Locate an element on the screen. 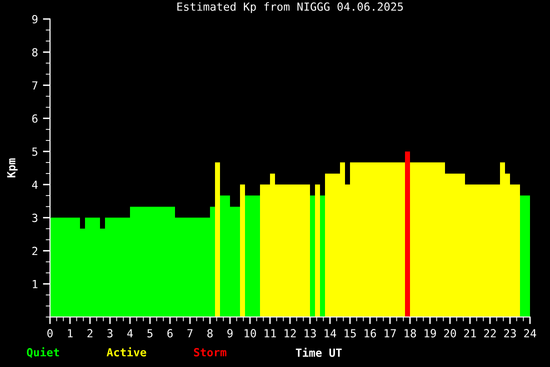  y-tick-label: 4 is located at coordinates (35, 184).